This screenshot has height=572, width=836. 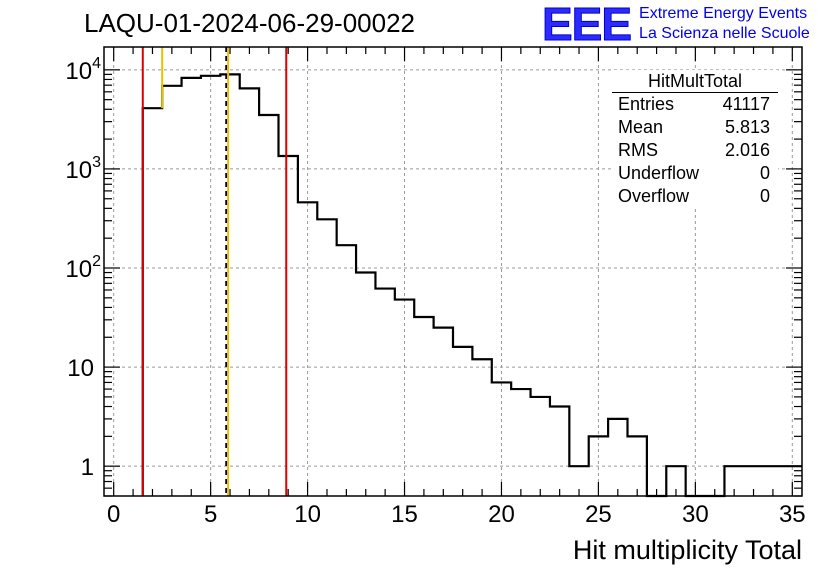 I want to click on y-tick-label: 10⁴, so click(x=83, y=70).